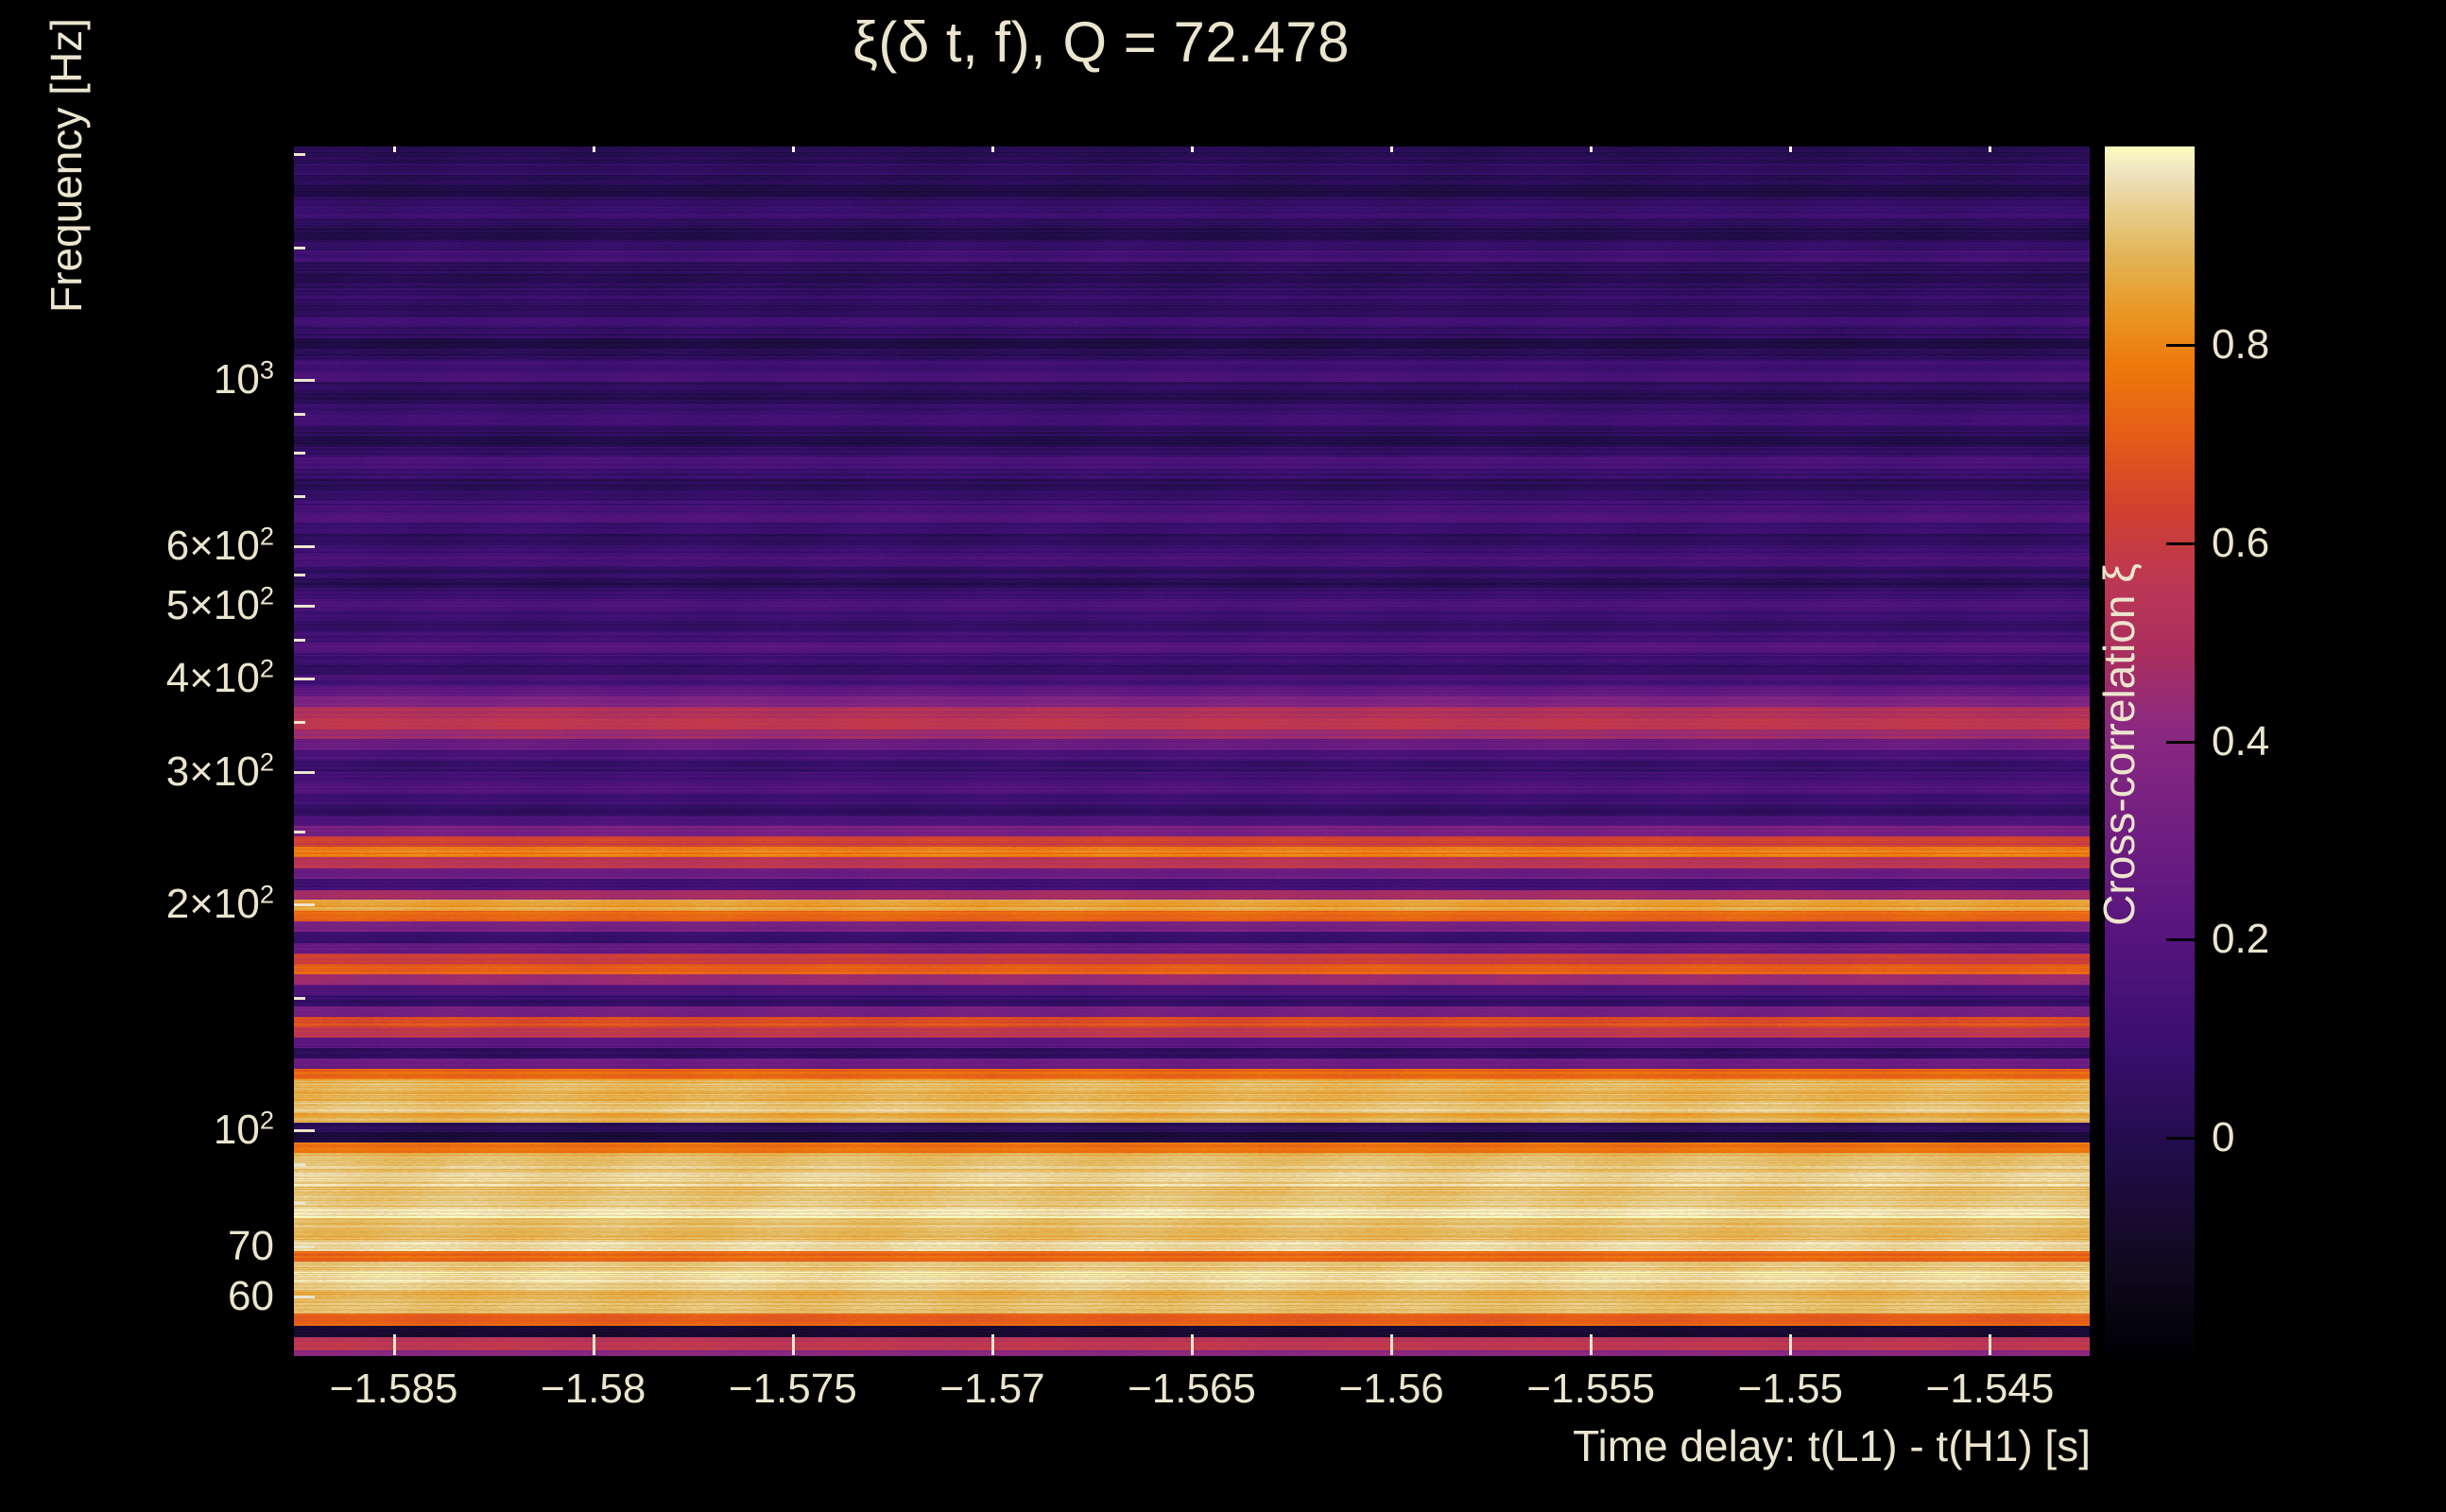  What do you see at coordinates (2223, 1137) in the screenshot?
I see `colorbar-tick-label-4: 0` at bounding box center [2223, 1137].